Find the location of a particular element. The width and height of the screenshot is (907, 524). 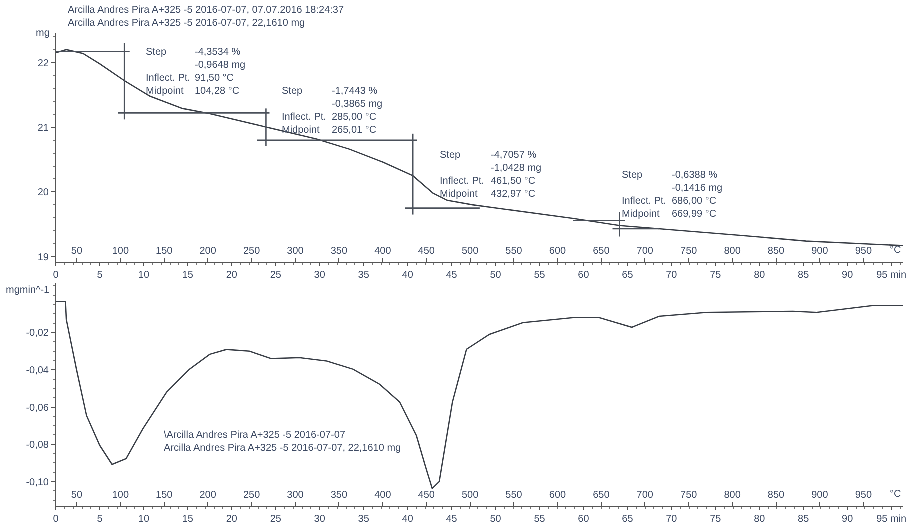

annotation: -0,6388 % -0,1416 mg 686,00 °C 669,99 °C is located at coordinates (697, 195).